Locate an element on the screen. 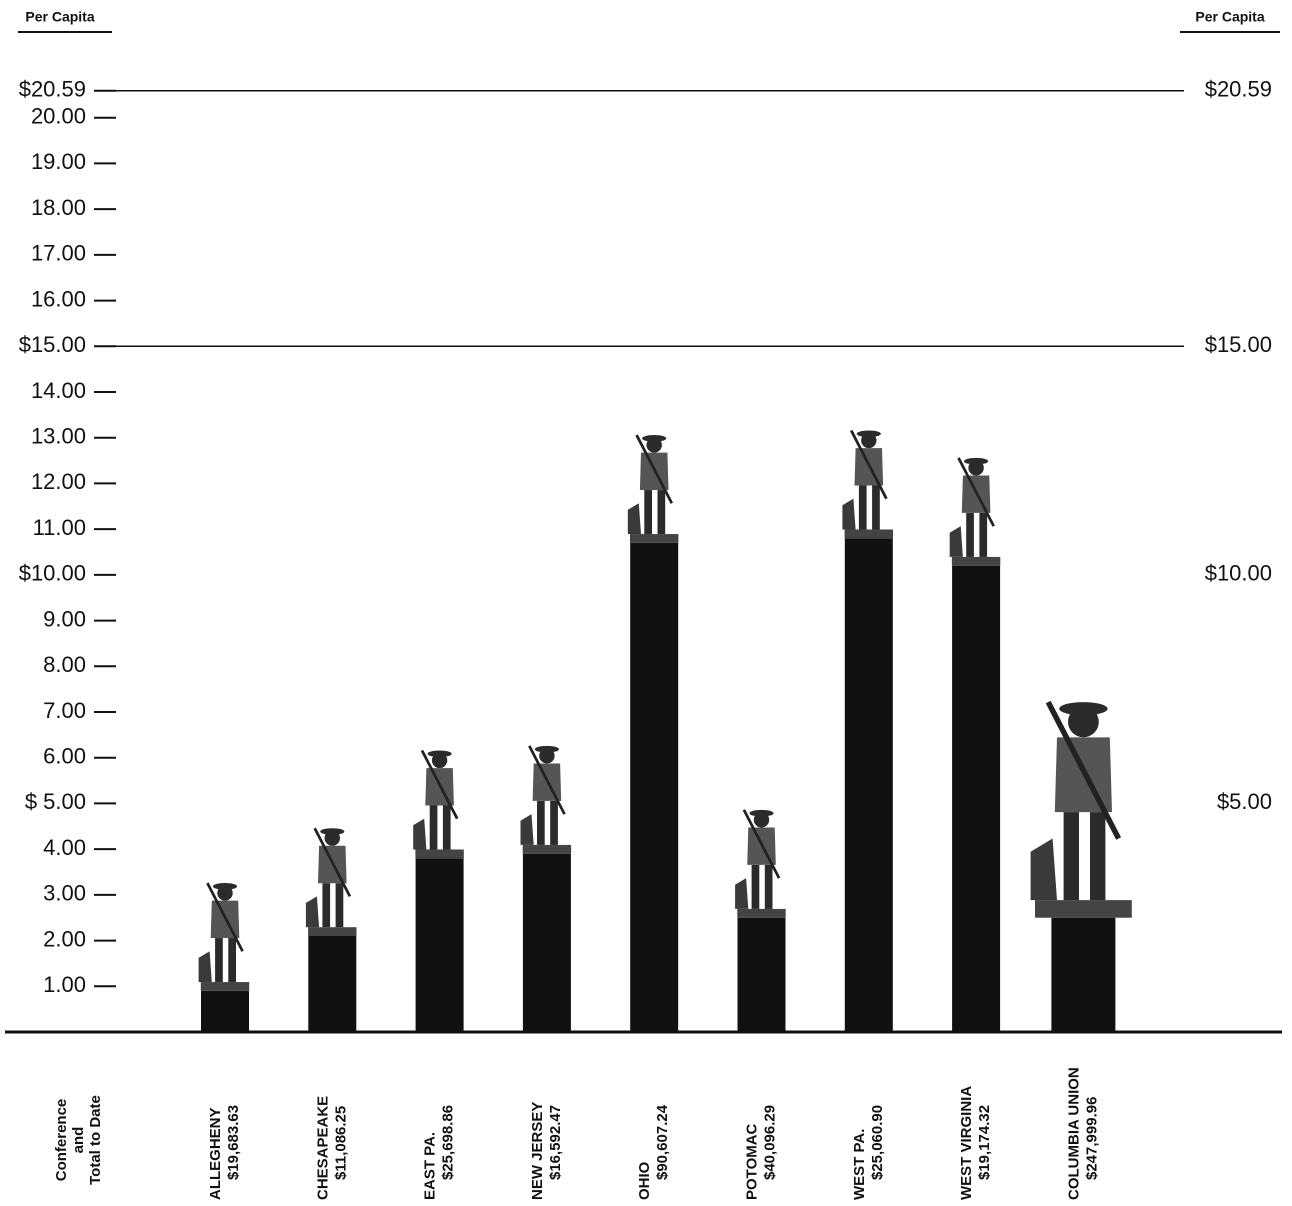  x-axis-label-line: and is located at coordinates (78, 1140).